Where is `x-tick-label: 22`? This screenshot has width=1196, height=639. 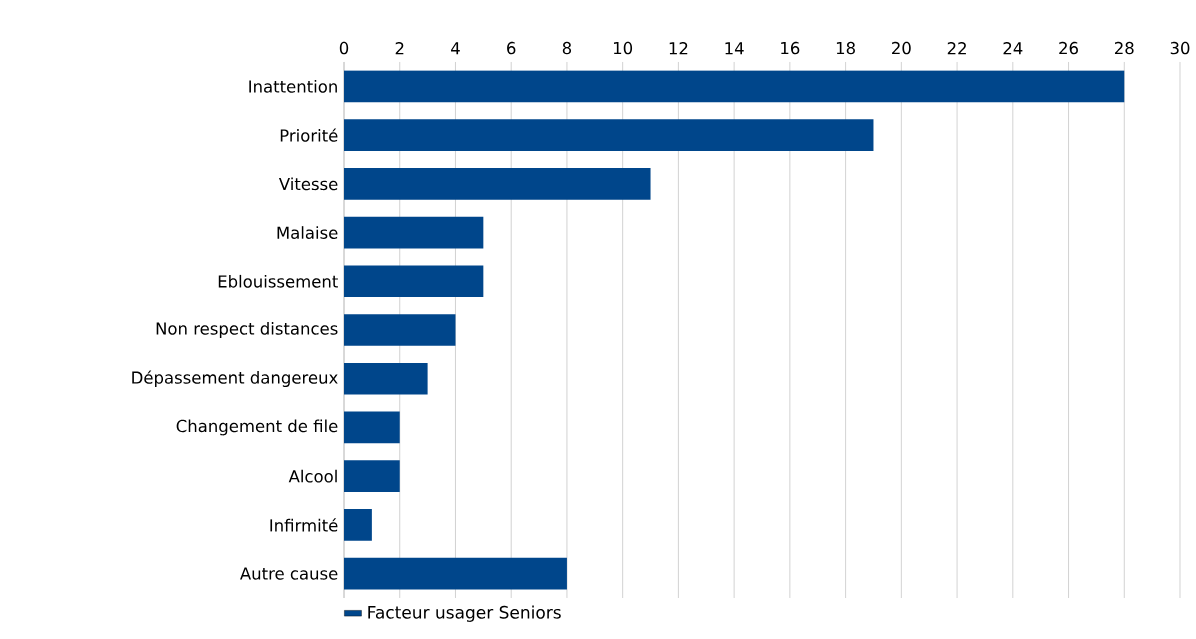
x-tick-label: 22 is located at coordinates (956, 48).